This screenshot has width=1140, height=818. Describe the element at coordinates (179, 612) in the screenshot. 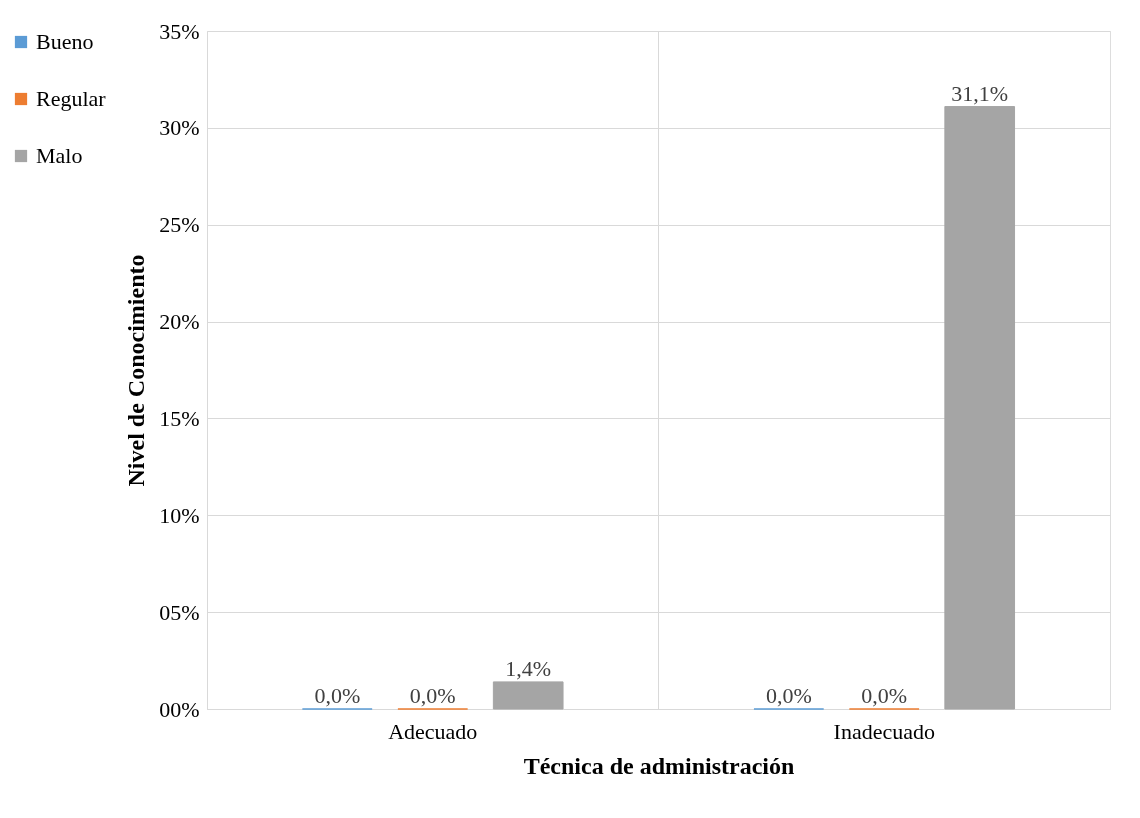

I see `y-tick-label: 05%` at that location.